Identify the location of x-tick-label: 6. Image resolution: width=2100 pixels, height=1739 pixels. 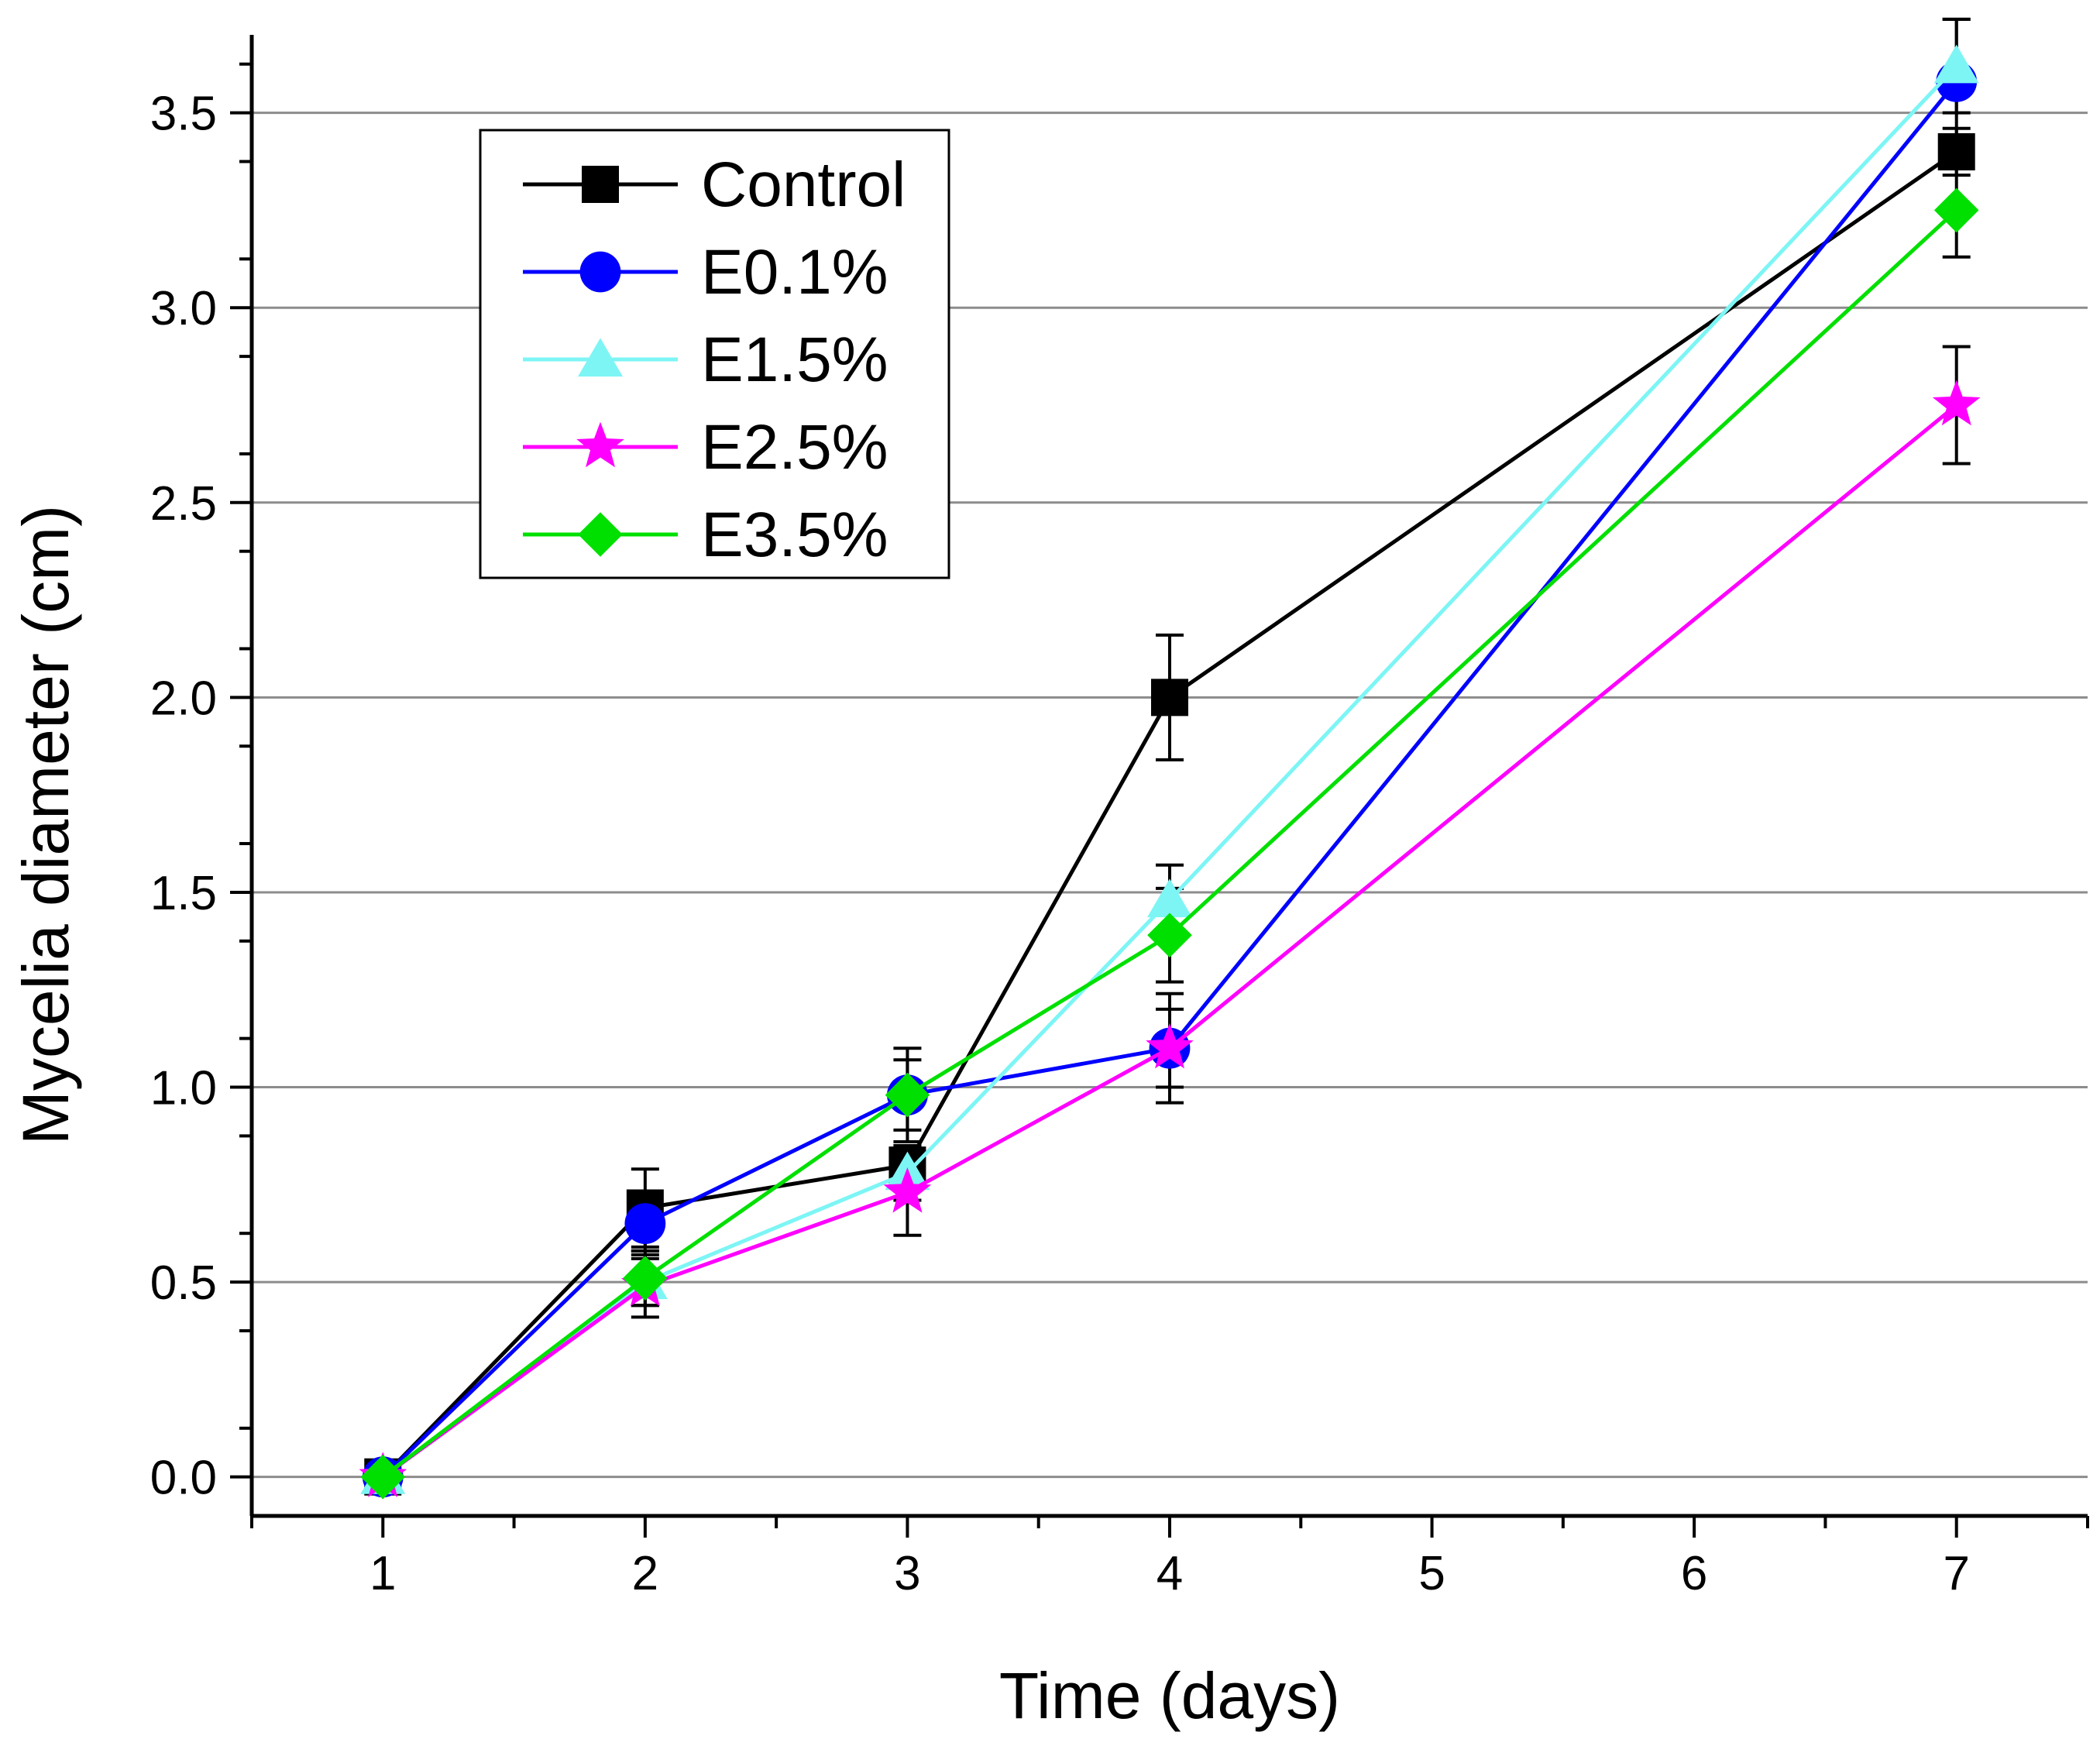
(1694, 1573).